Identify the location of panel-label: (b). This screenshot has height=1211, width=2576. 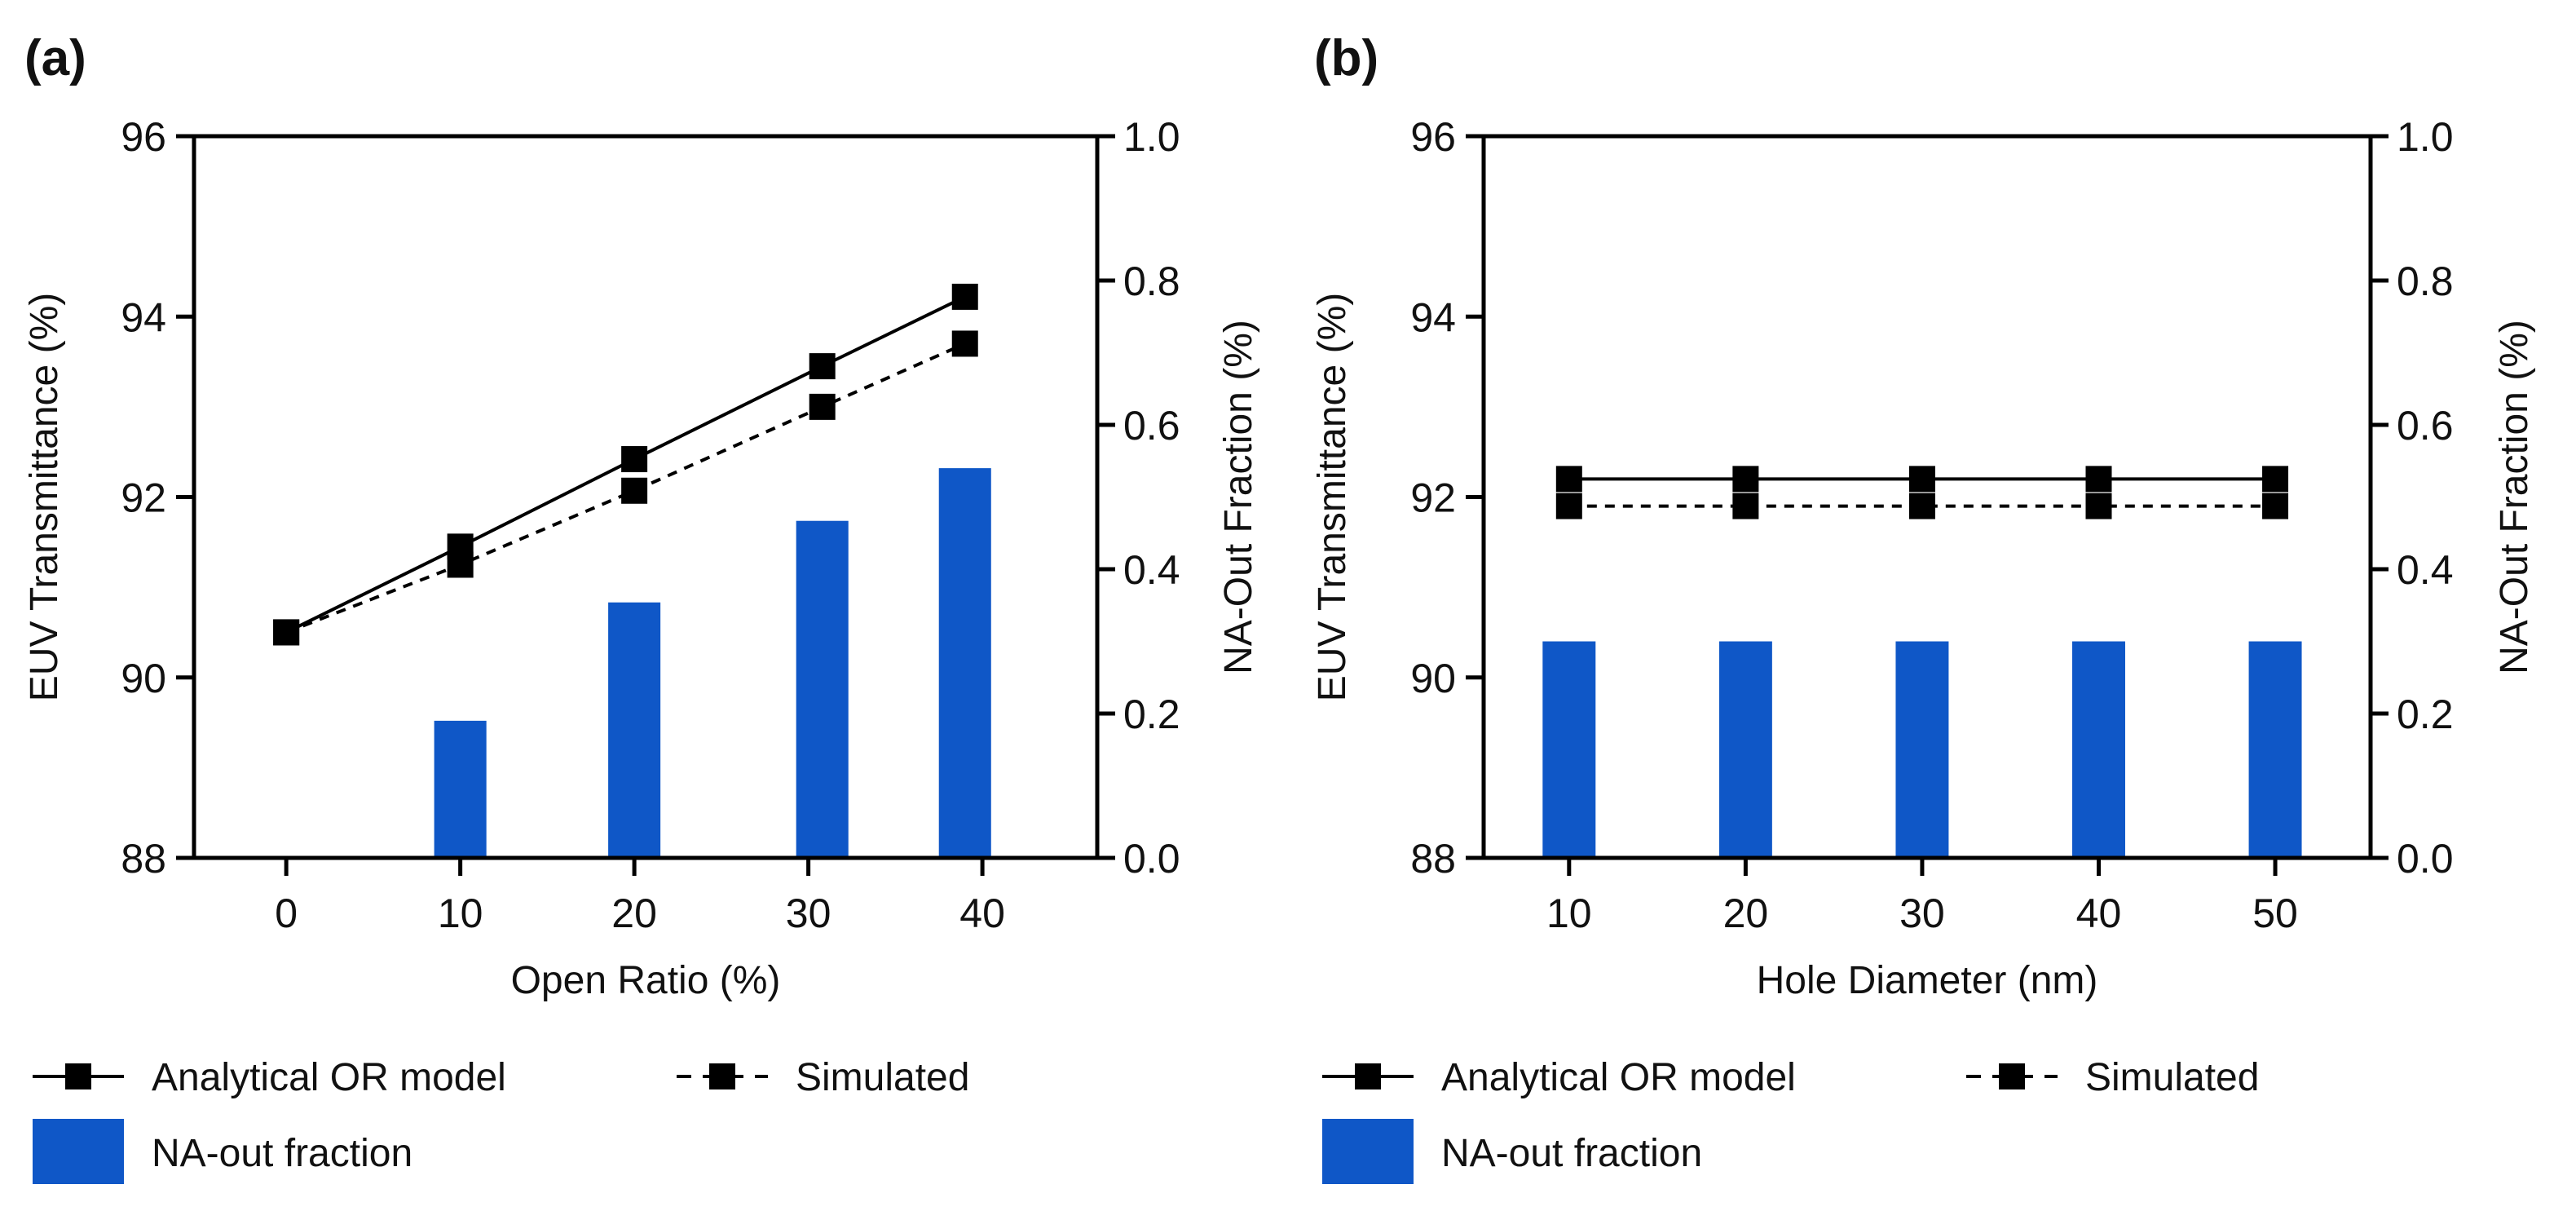
(1346, 58).